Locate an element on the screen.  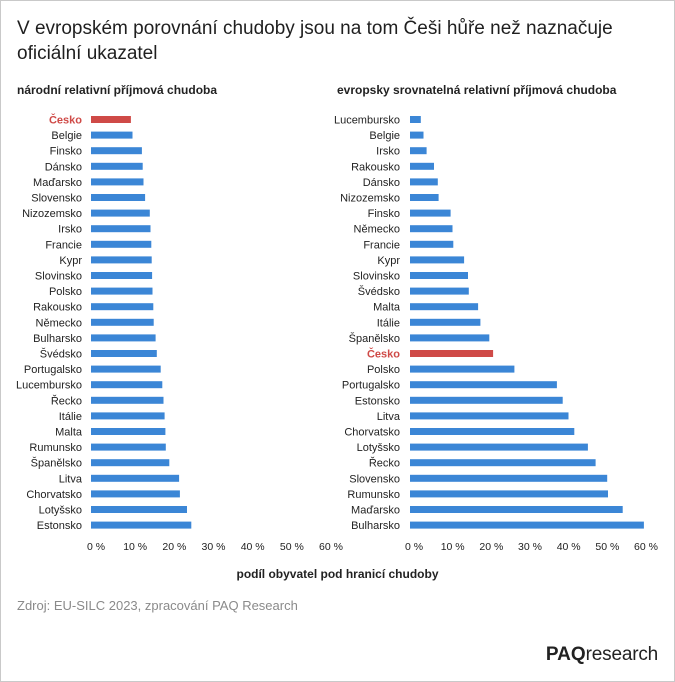
right-x-tick-label: 40 % is located at coordinates (569, 547).